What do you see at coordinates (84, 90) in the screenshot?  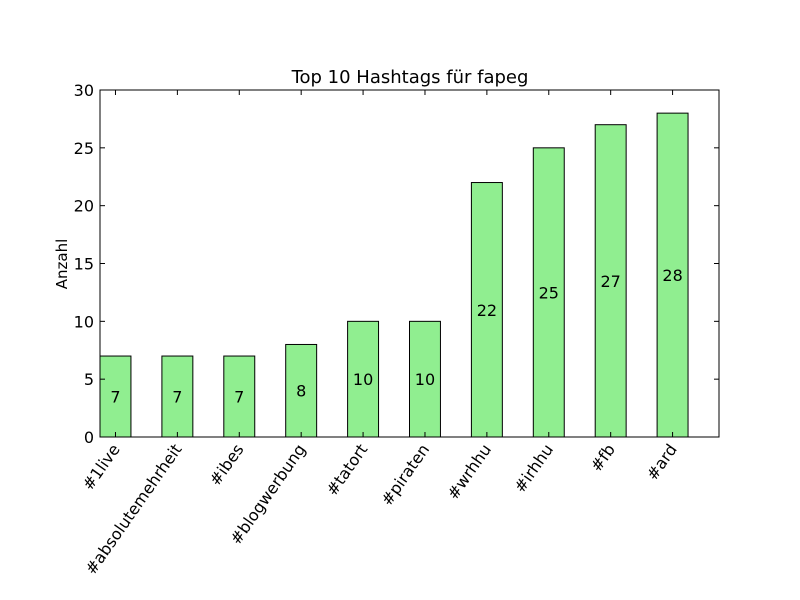 I see `y-tick-label: 30` at bounding box center [84, 90].